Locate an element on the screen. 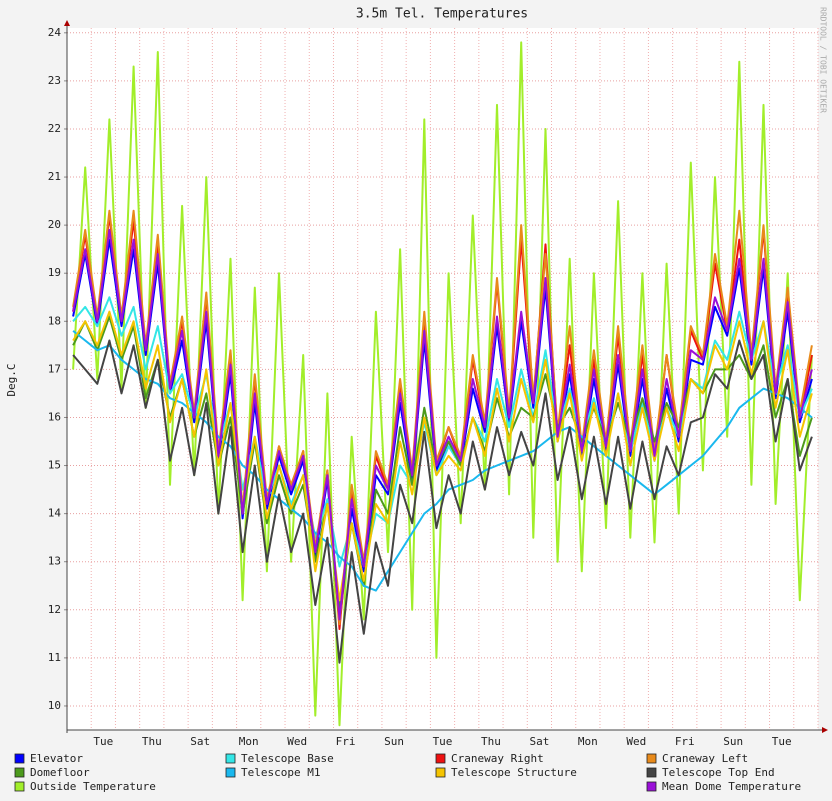  y-axis-label: Deg.C is located at coordinates (11, 379).